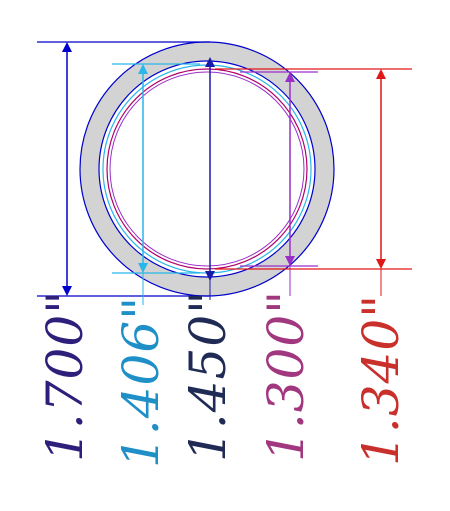 The width and height of the screenshot is (450, 511). I want to click on label-1340: 1.340", so click(381, 380).